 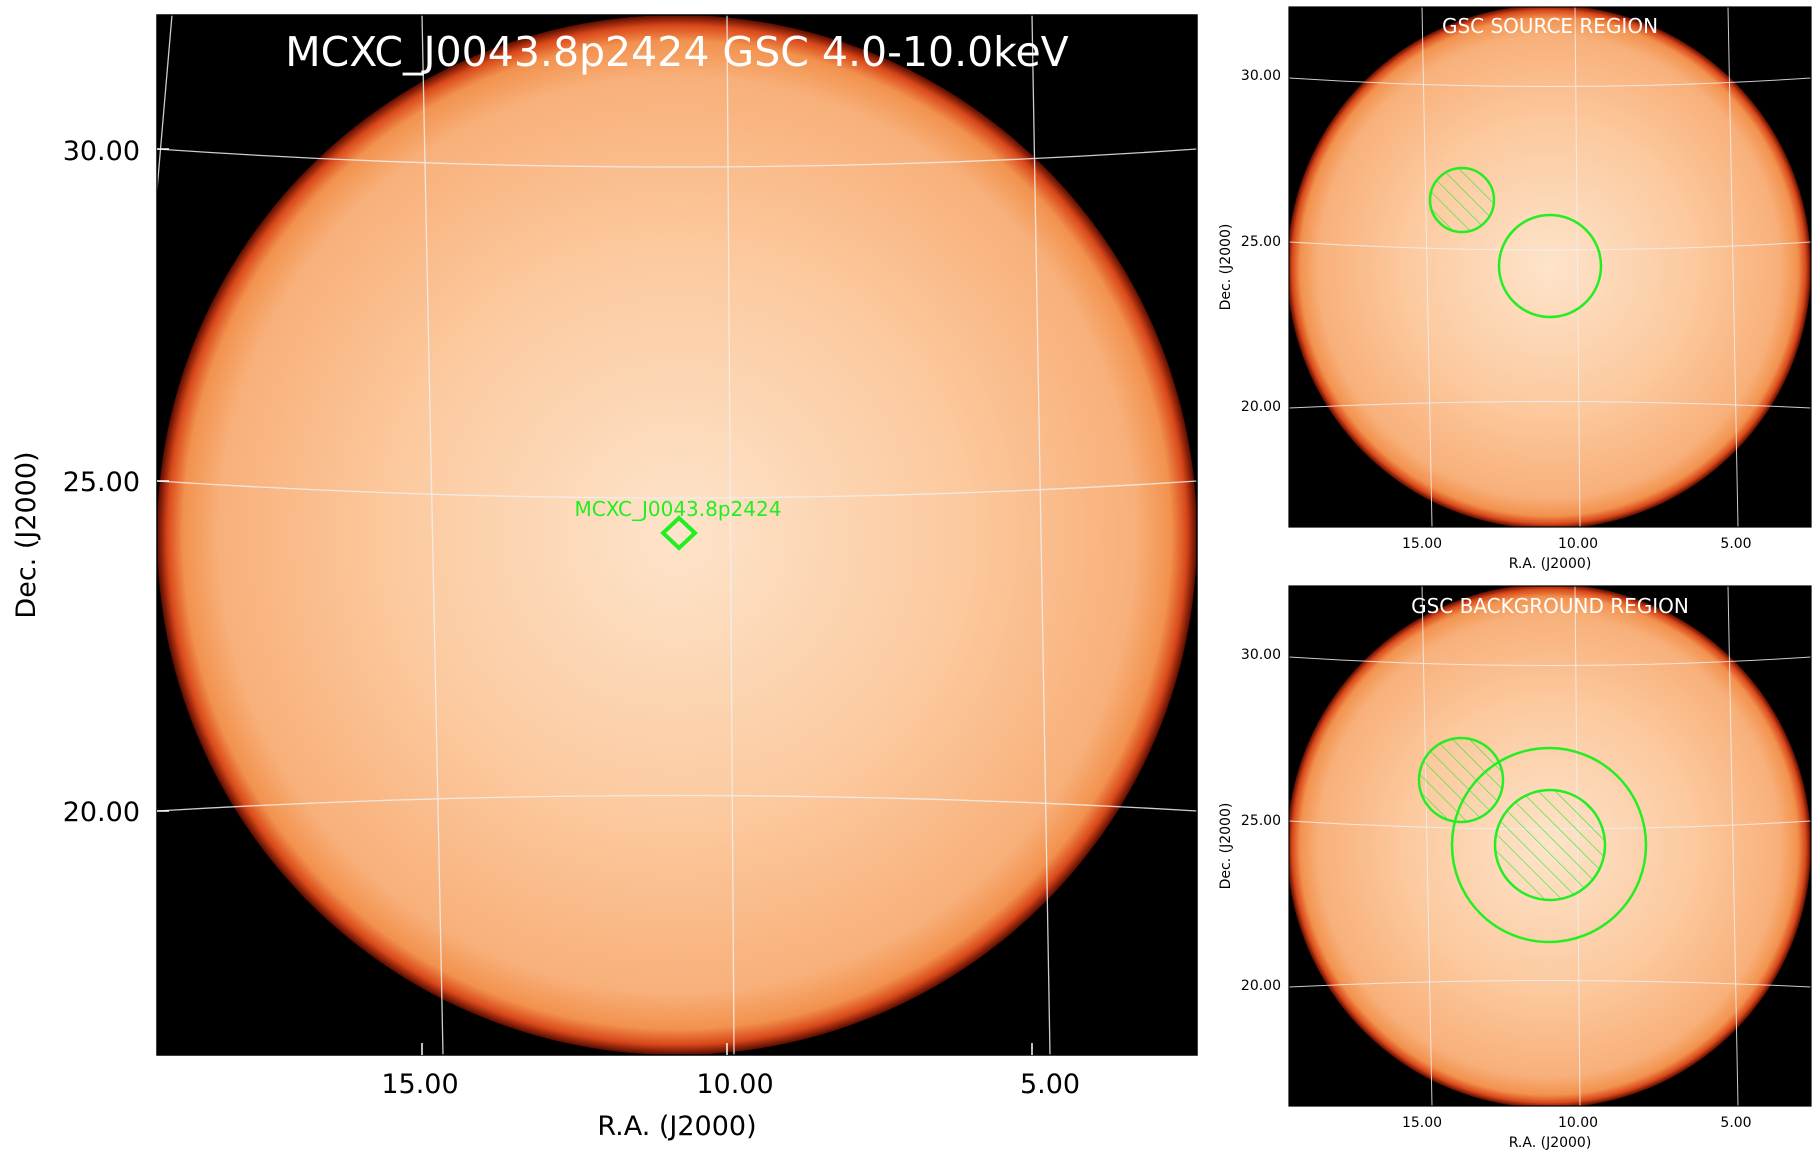 I want to click on source-xlabel: R.A. (J2000), so click(x=1550, y=564).